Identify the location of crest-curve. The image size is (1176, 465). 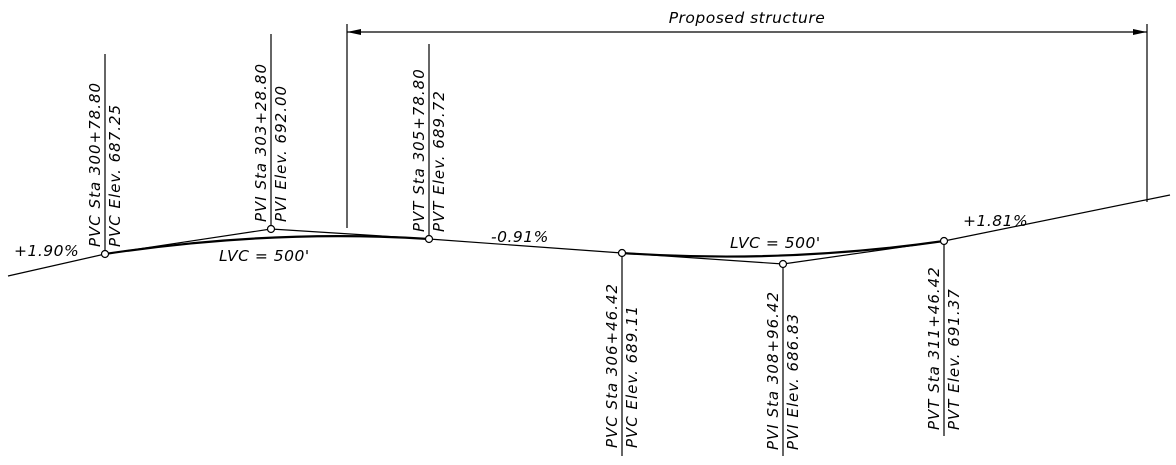
(267, 245).